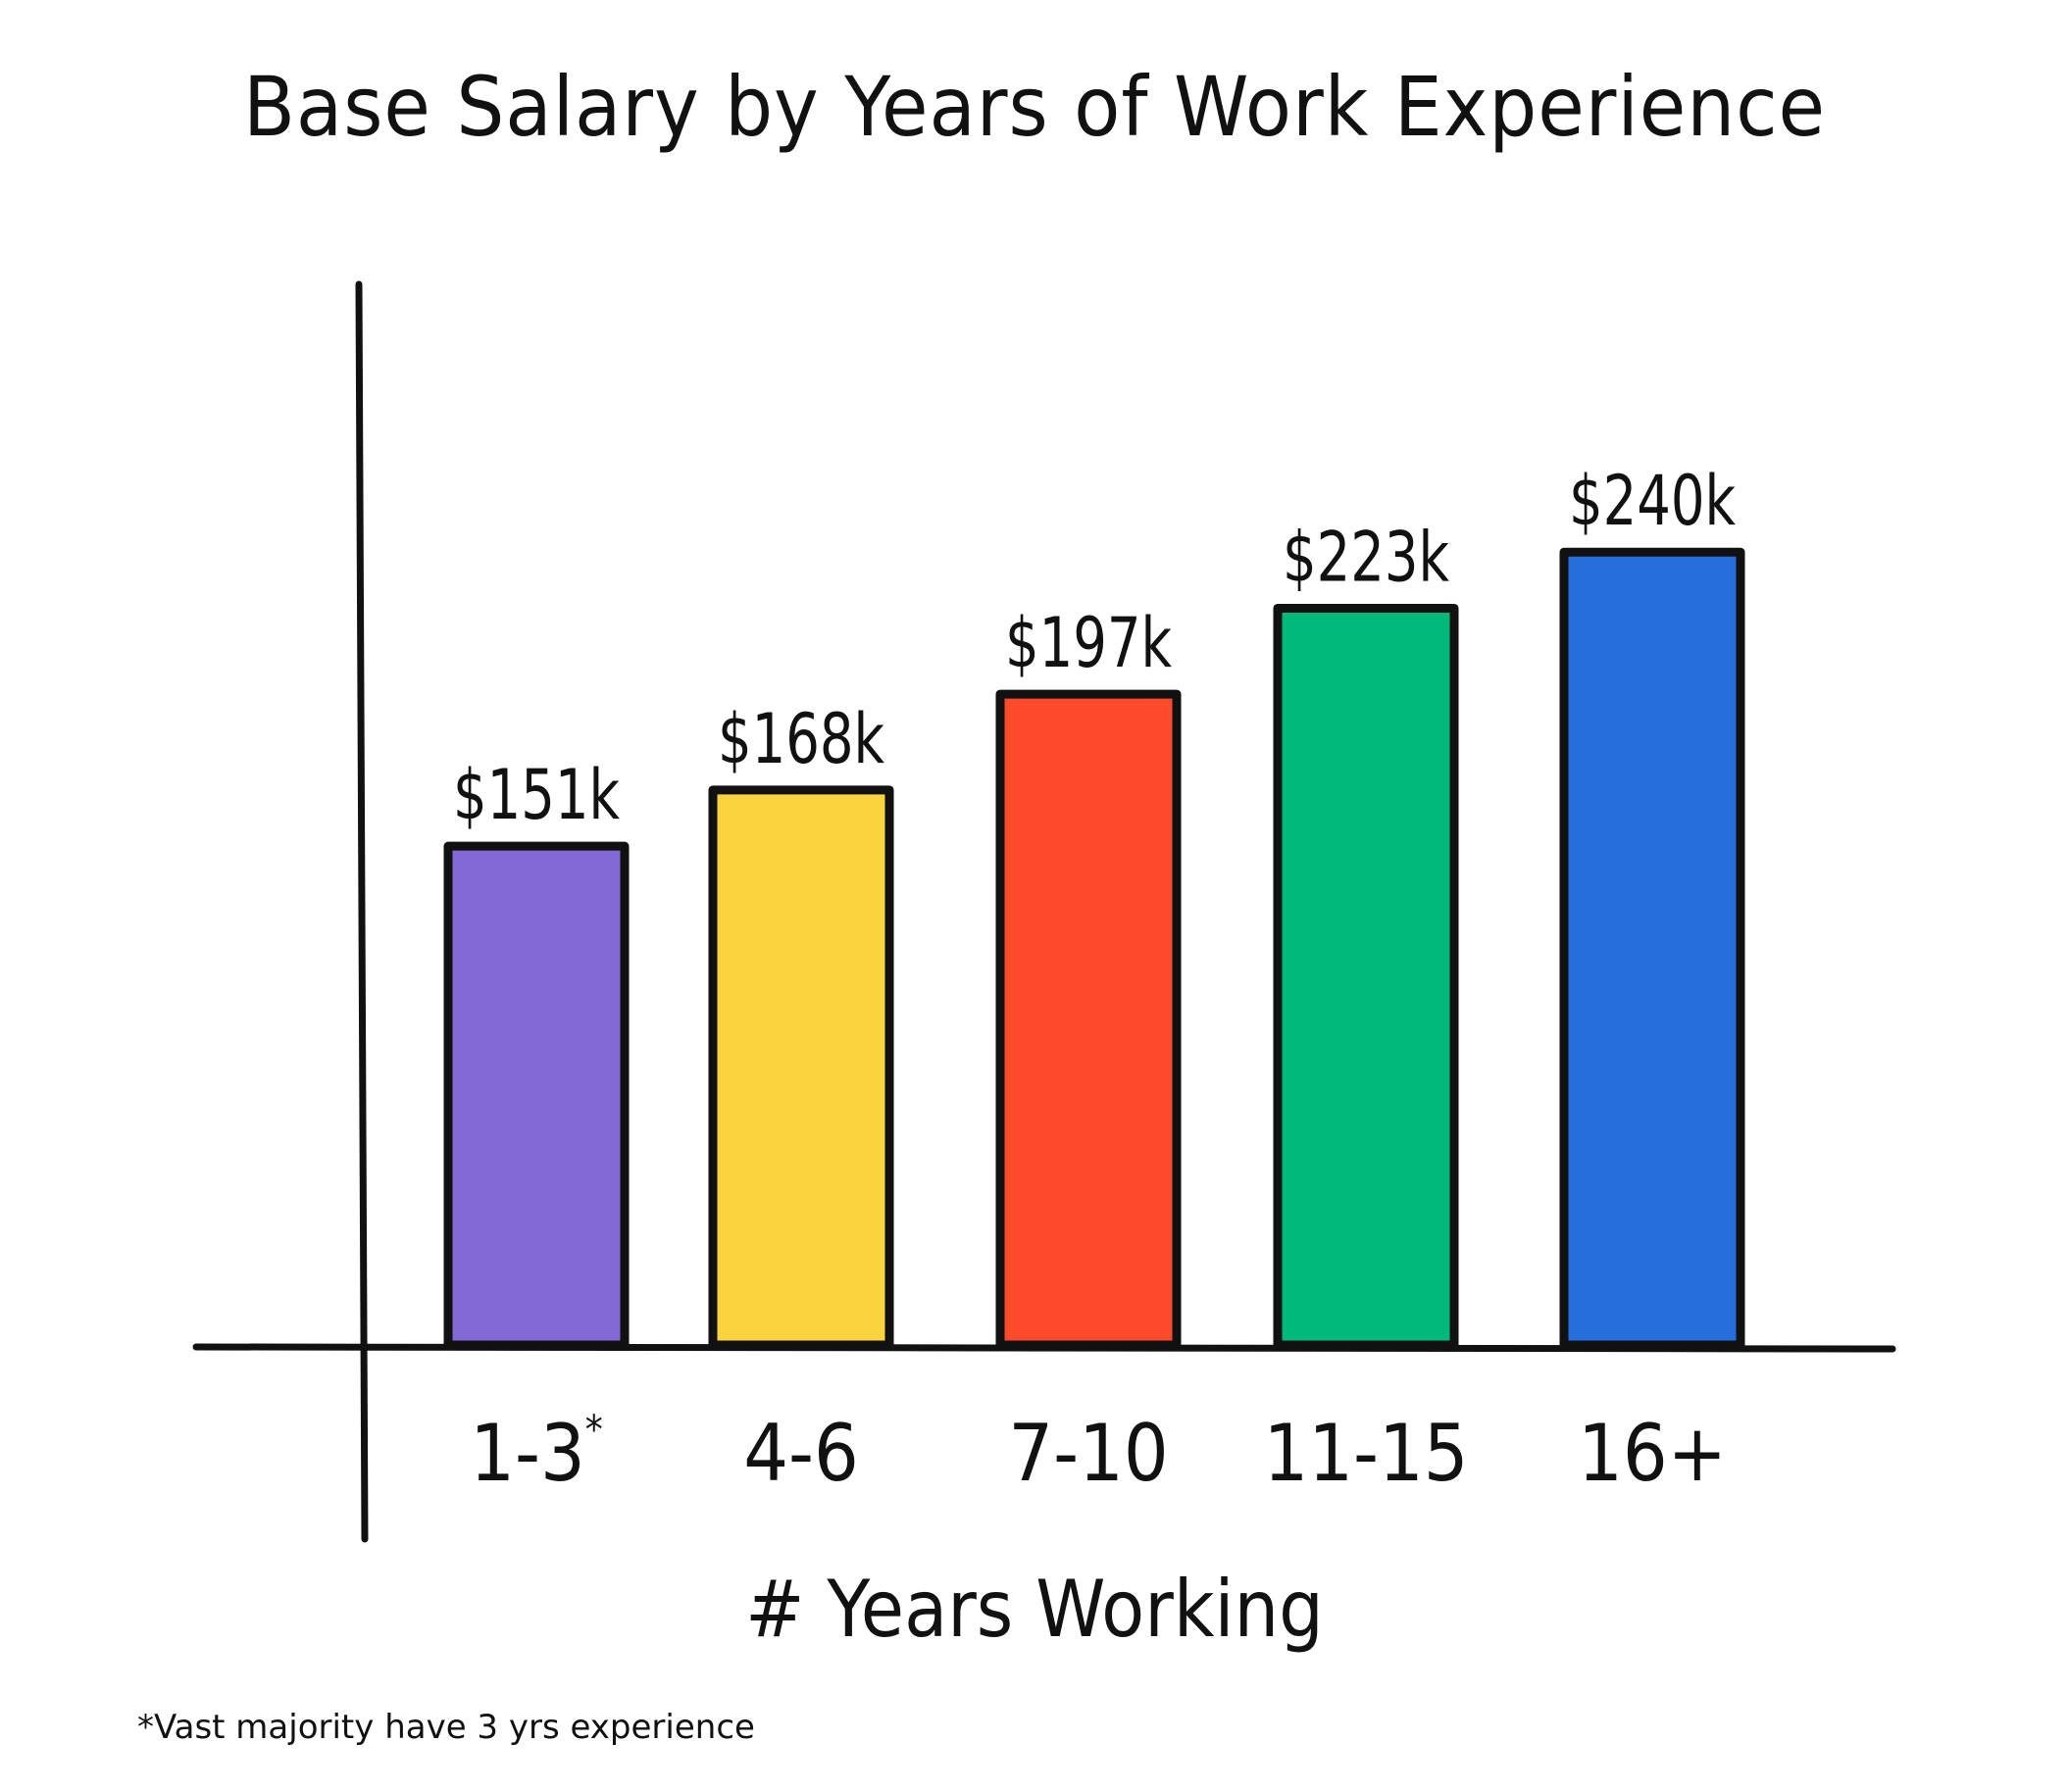 The width and height of the screenshot is (2069, 1792). I want to click on x-axis, so click(1044, 1348).